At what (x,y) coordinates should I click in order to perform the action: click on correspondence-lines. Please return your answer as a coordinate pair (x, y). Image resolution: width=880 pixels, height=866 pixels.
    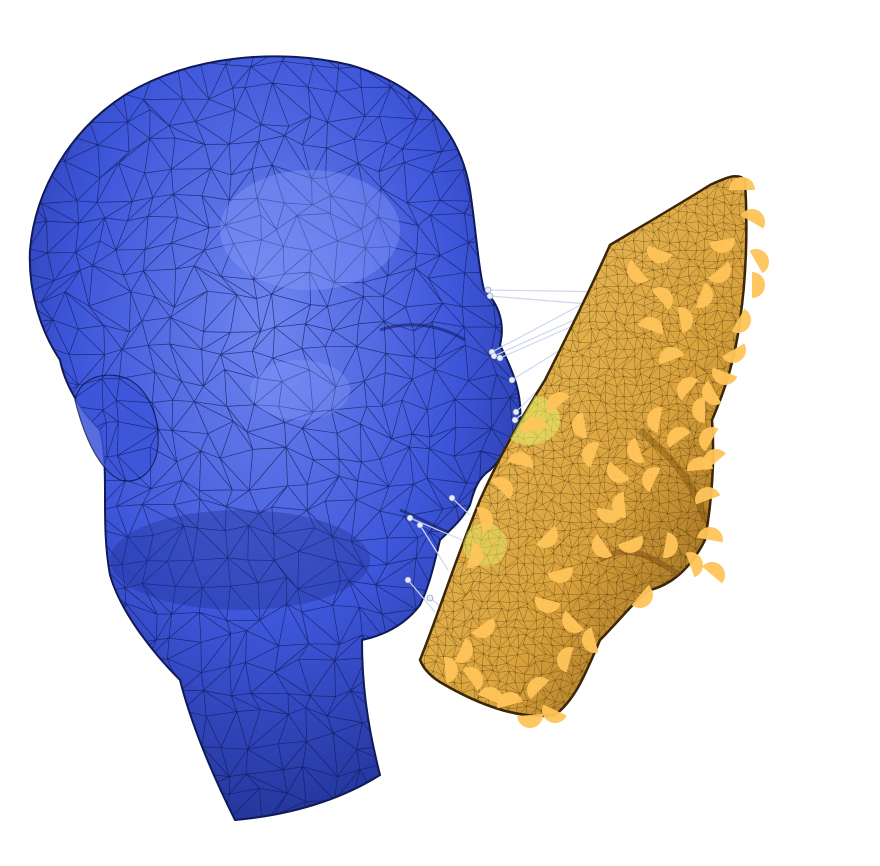
    Looking at the image, I should click on (508, 449).